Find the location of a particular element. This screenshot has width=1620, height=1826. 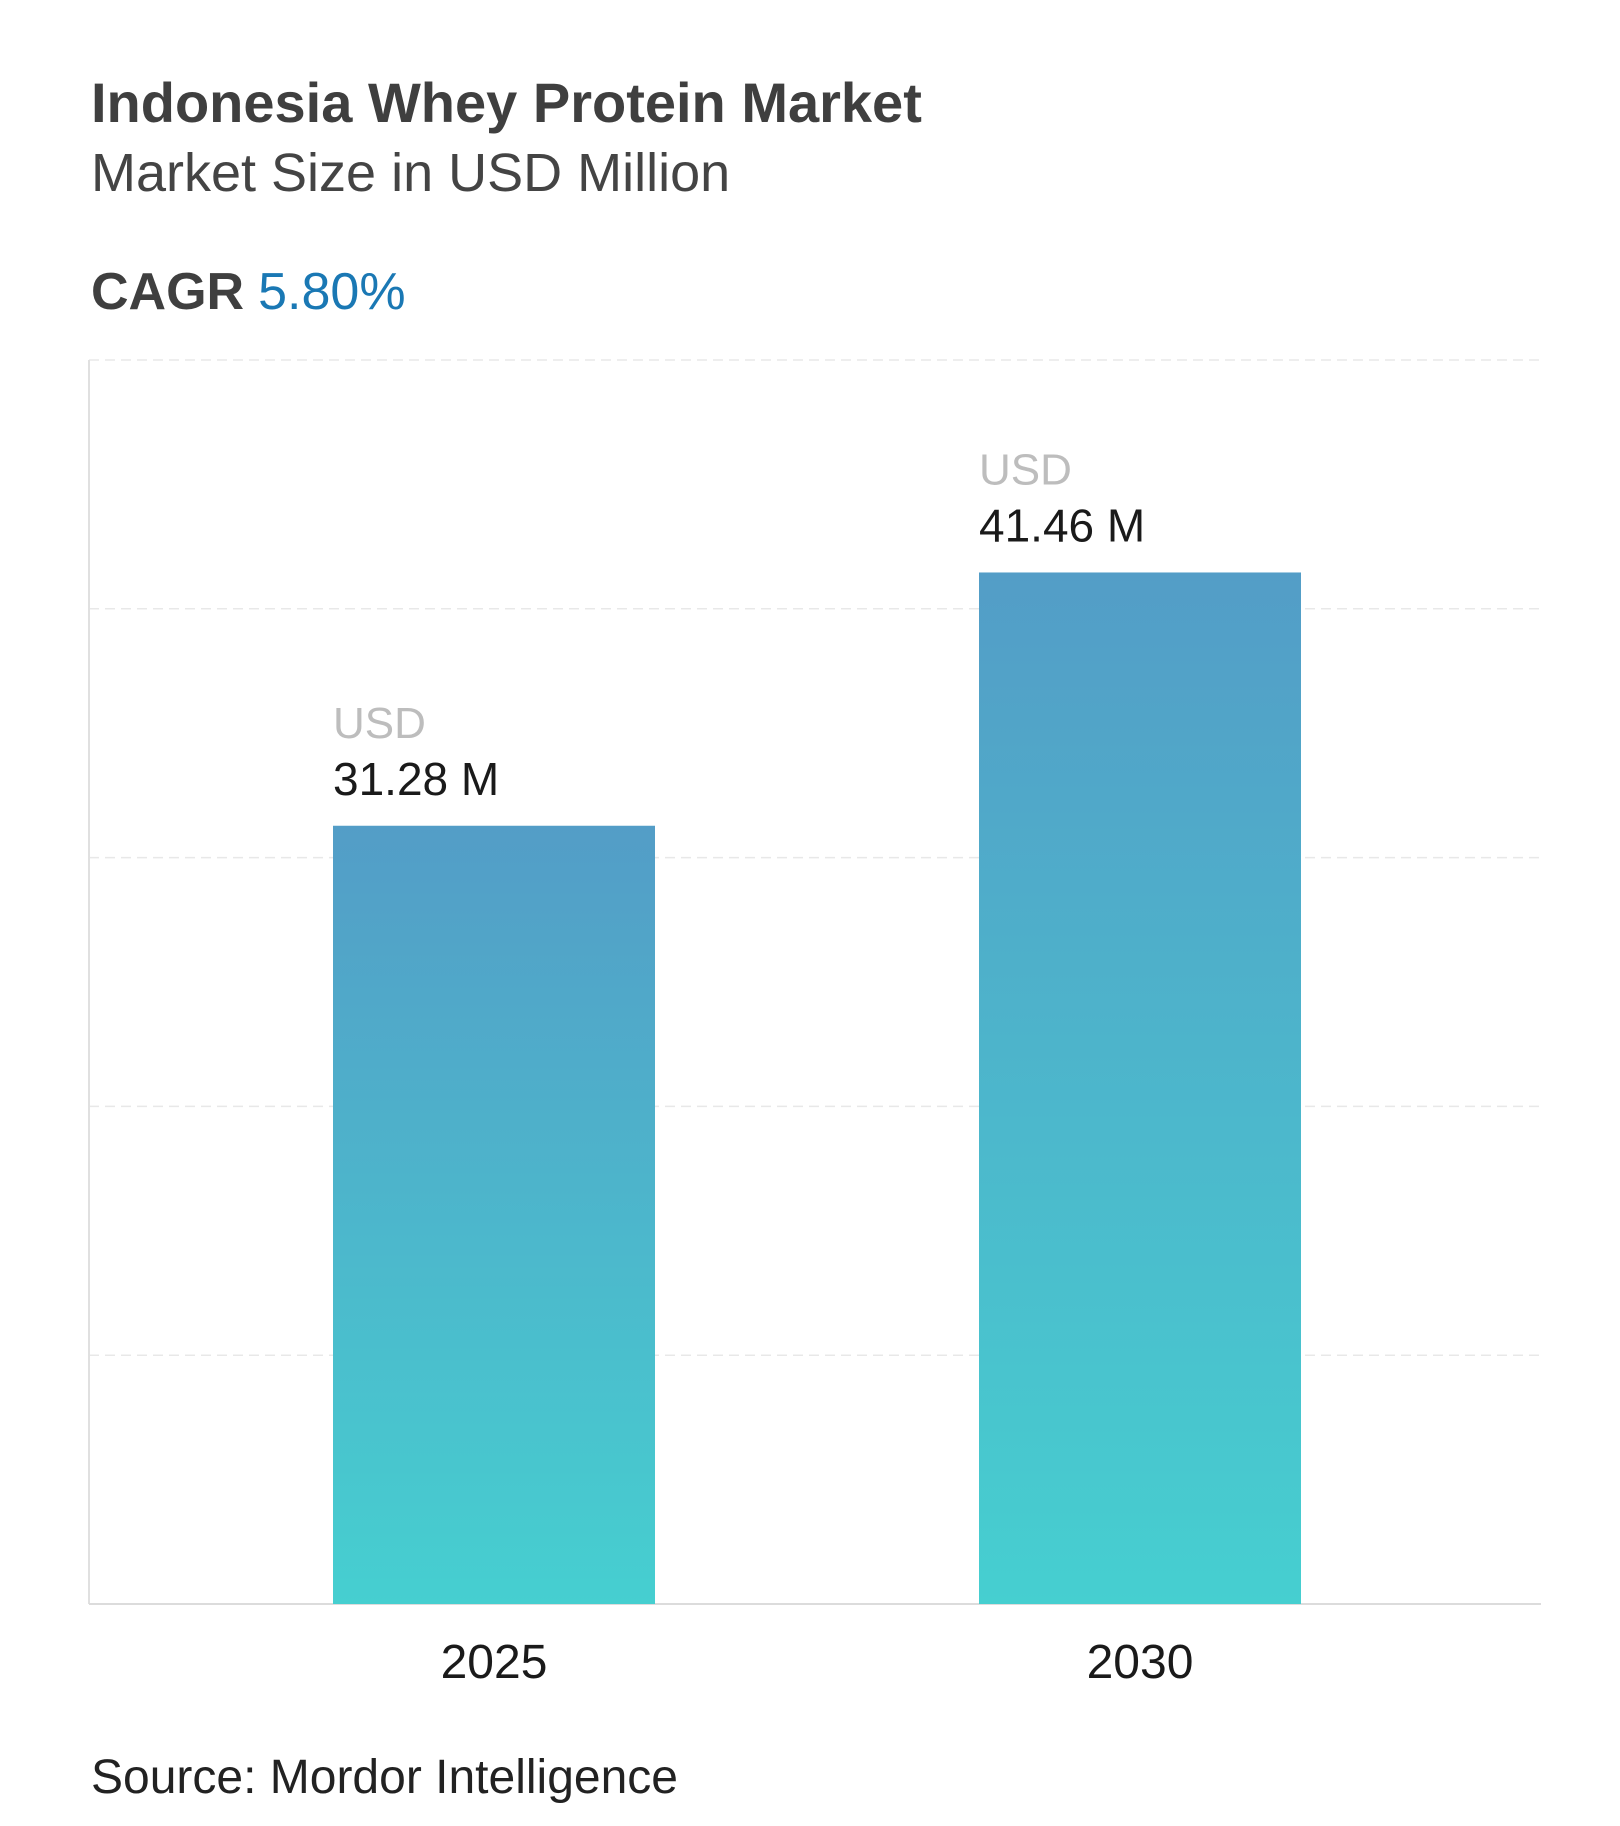

bar-value-label: 31.28 M is located at coordinates (416, 779).